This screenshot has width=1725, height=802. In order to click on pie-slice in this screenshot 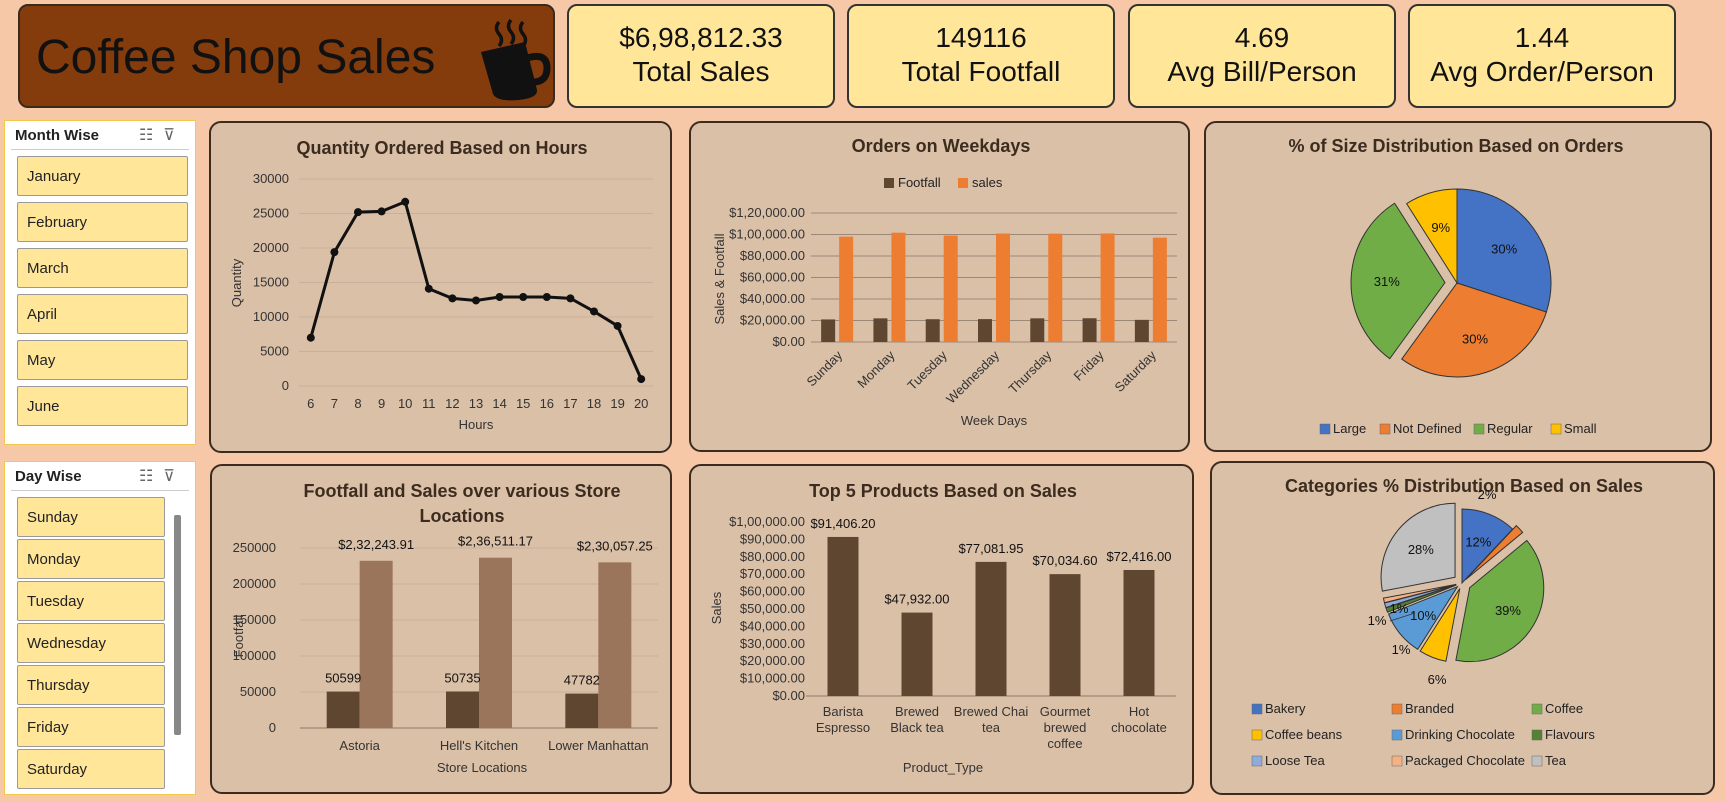, I will do `click(1431, 236)`.